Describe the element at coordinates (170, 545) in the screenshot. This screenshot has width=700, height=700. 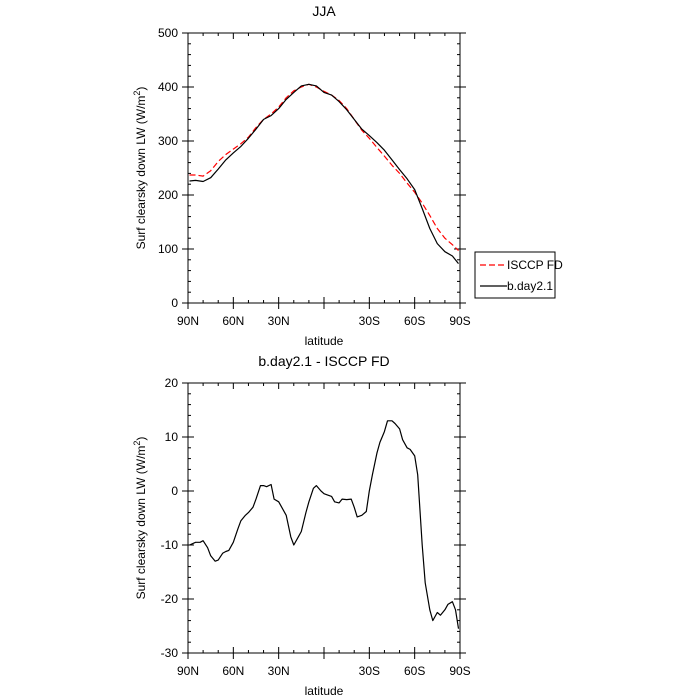
I see `y-tick-label: -10` at that location.